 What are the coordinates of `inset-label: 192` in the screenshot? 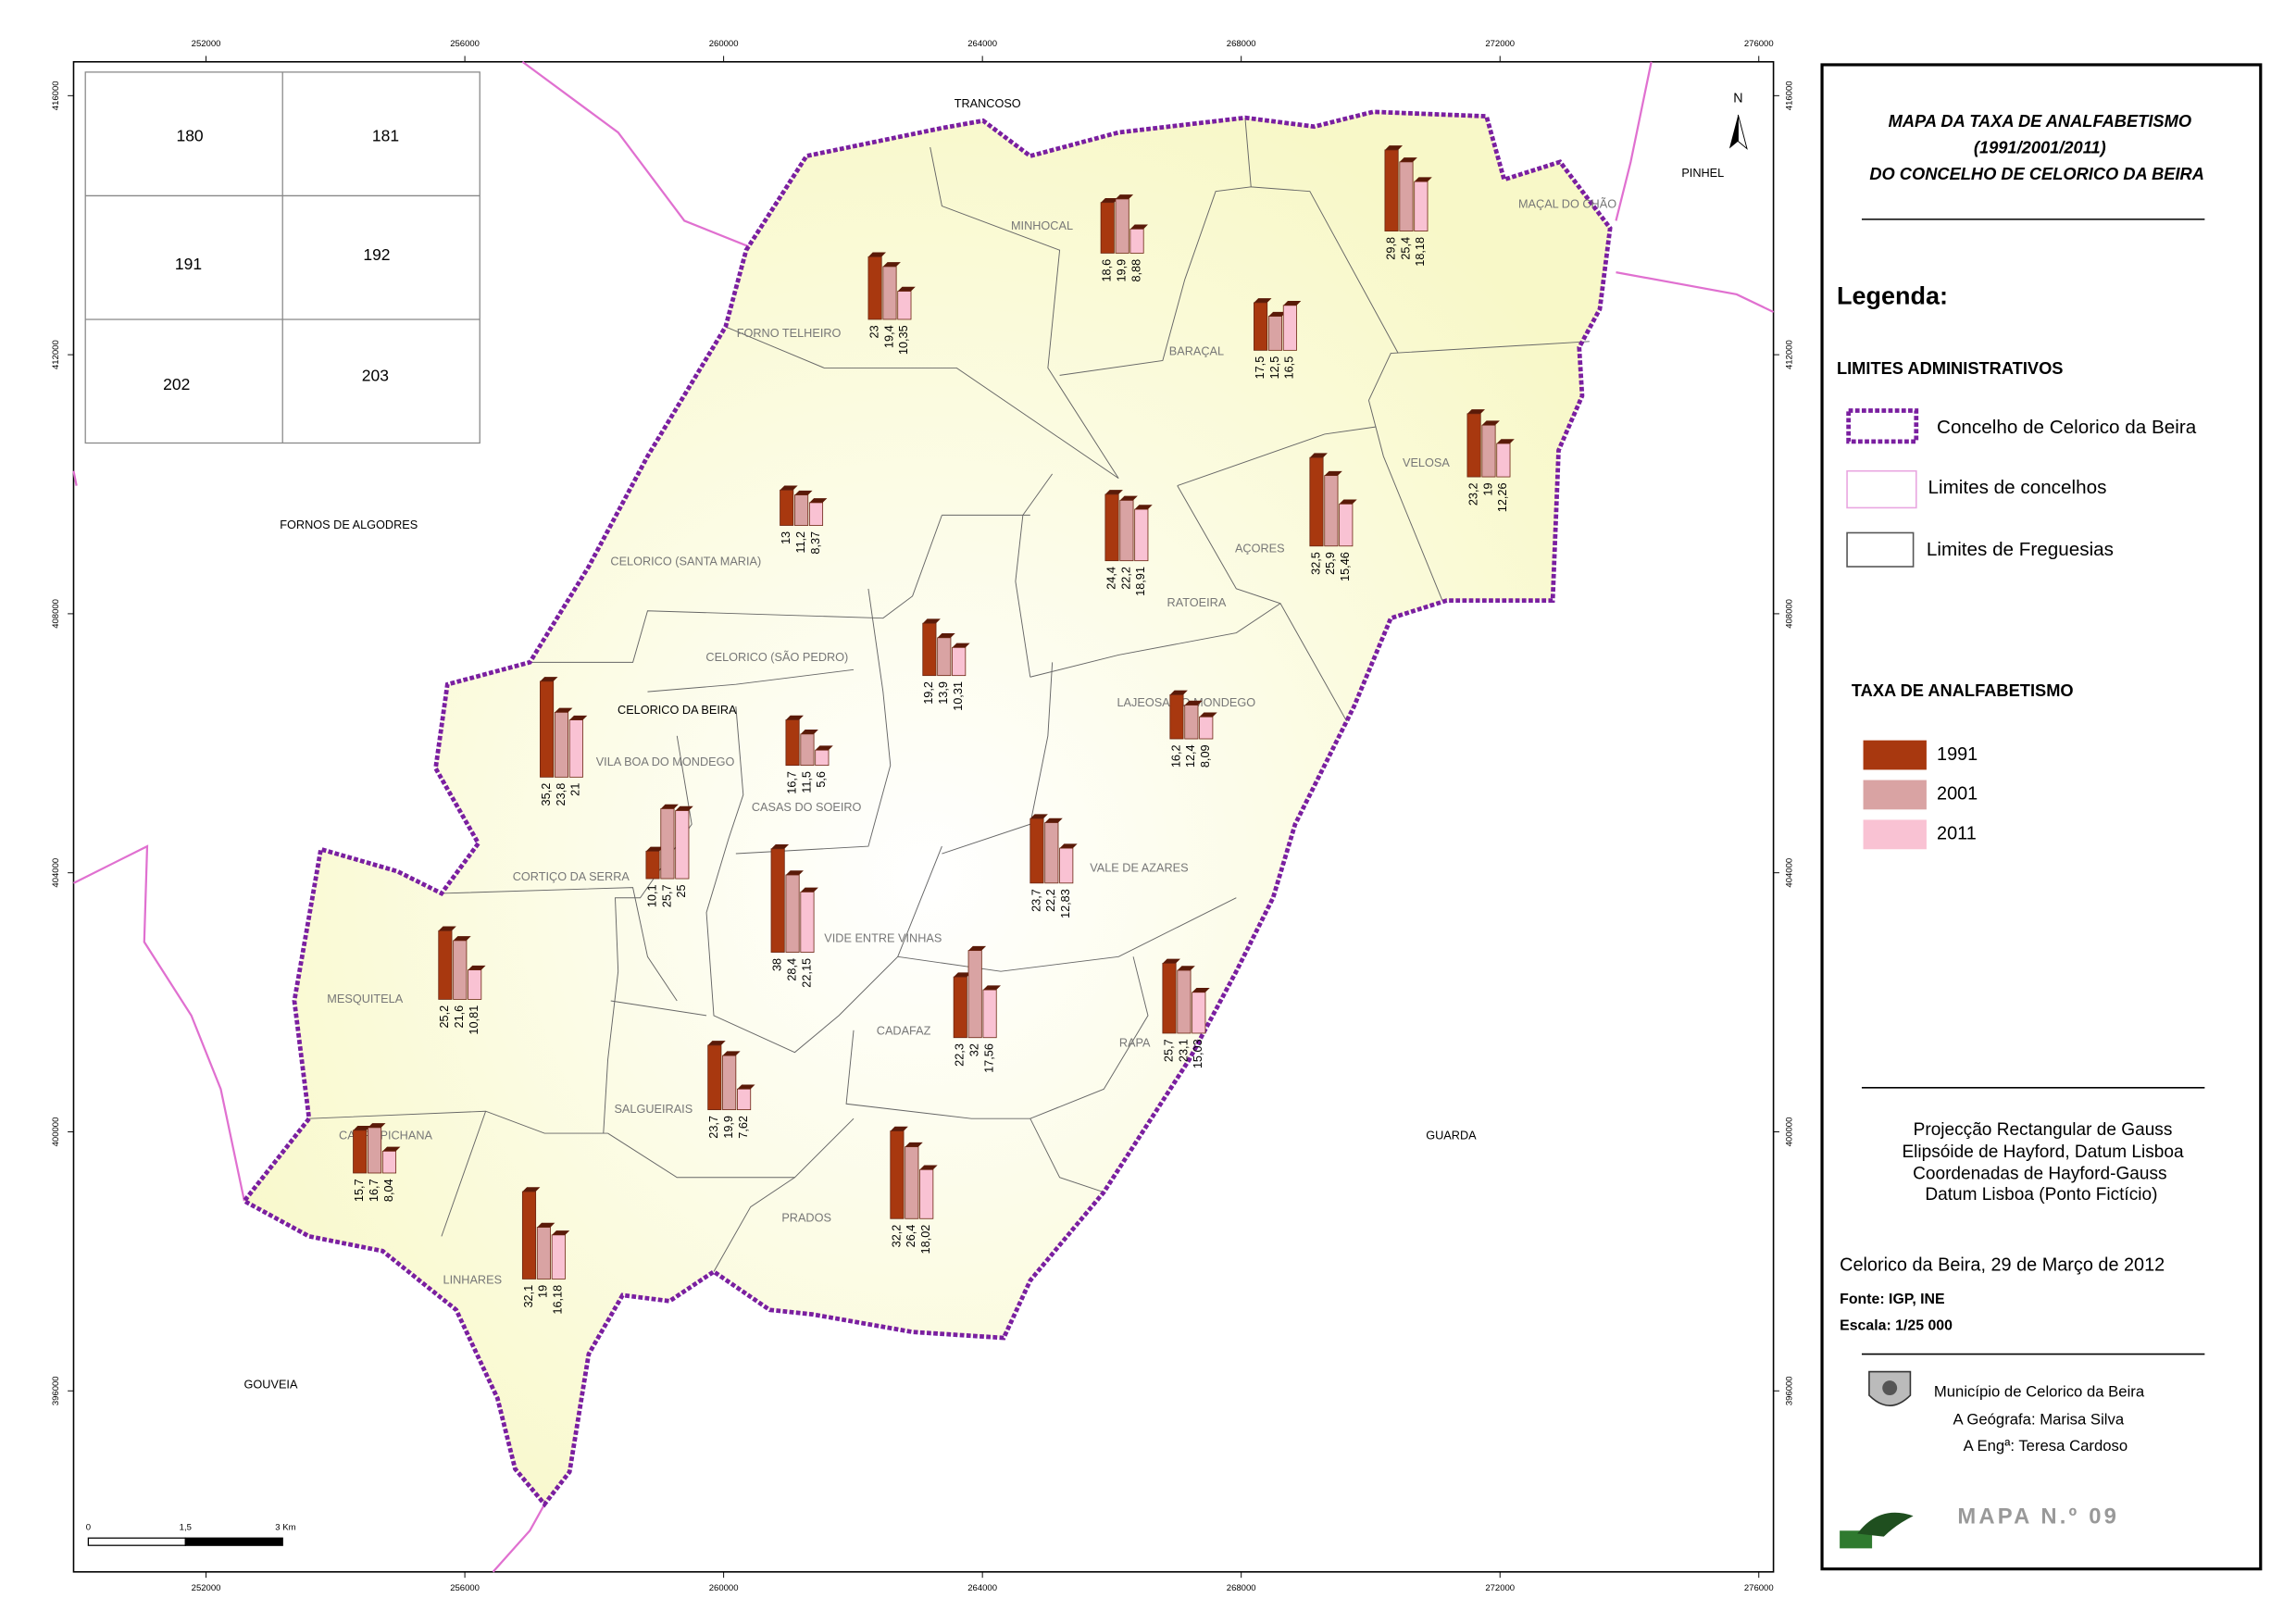 It's located at (376, 255).